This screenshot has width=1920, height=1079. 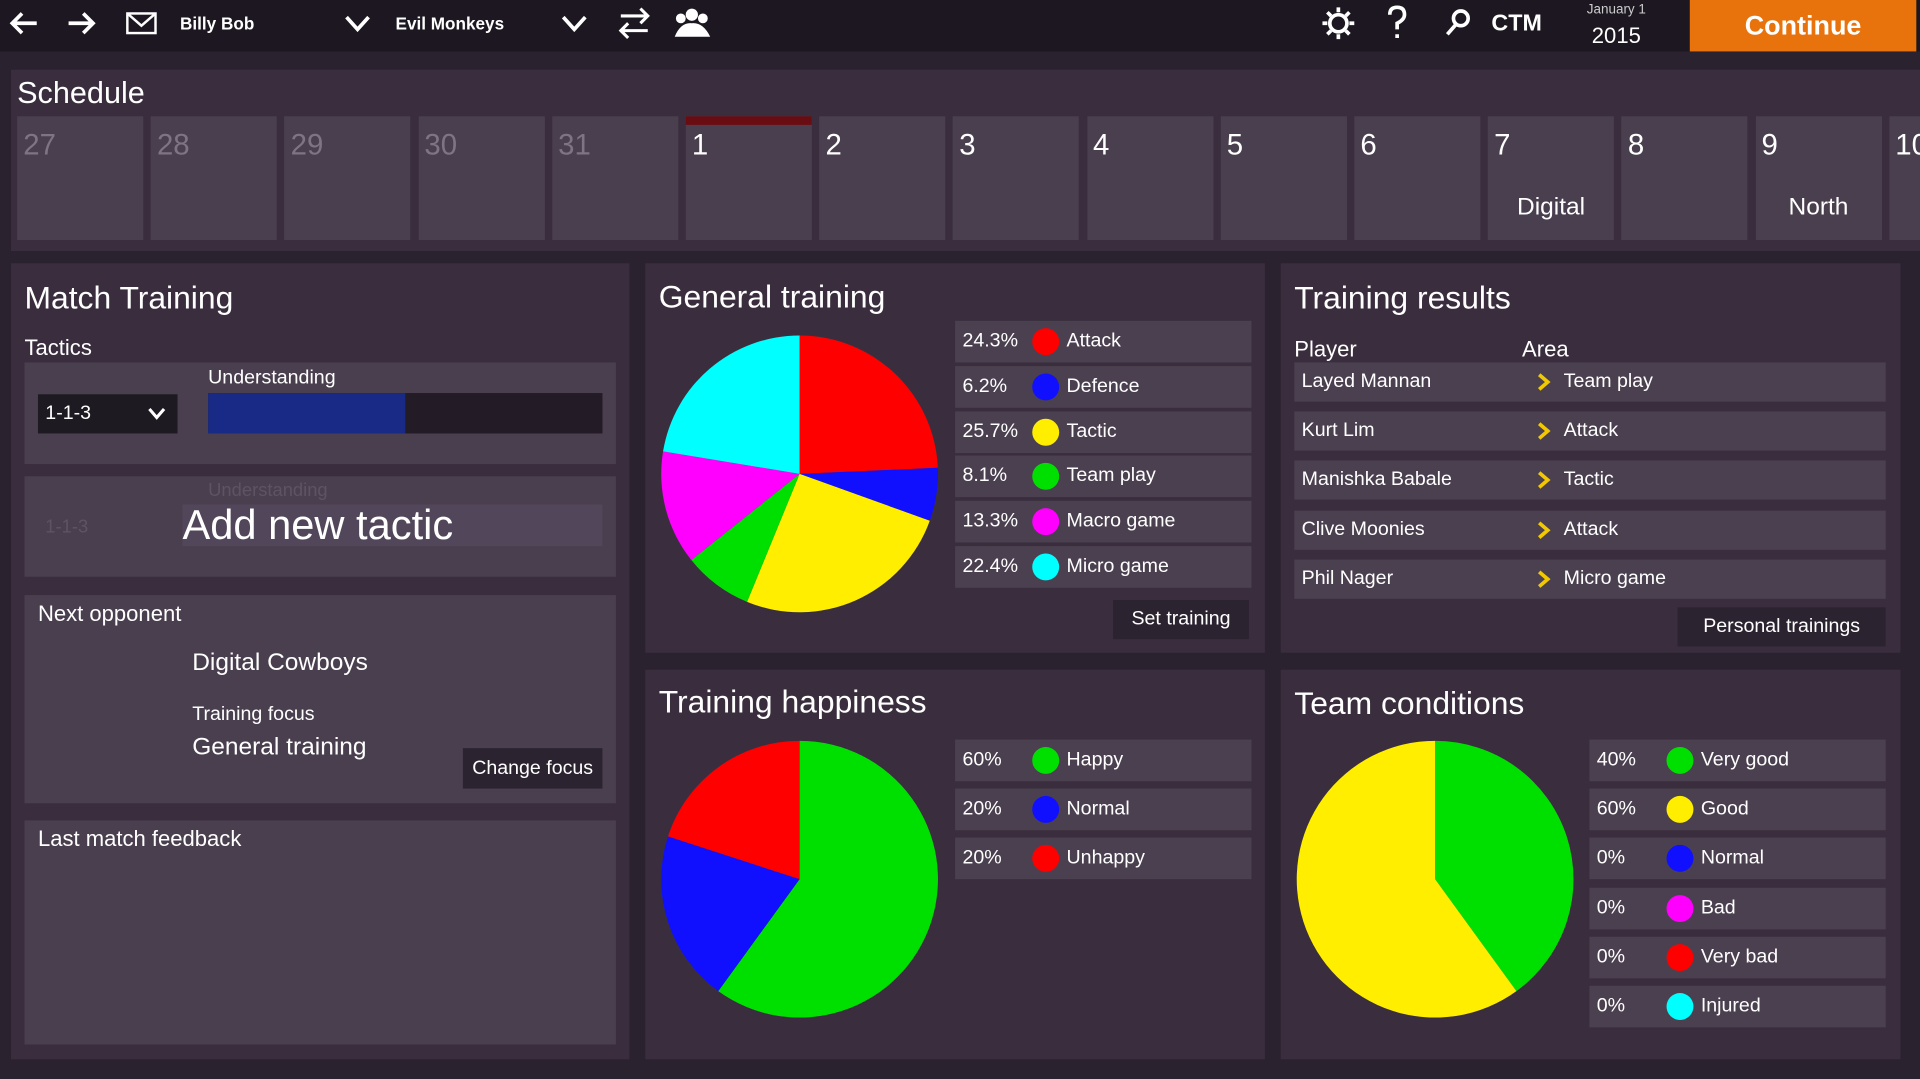 I want to click on legend-value: 6.2%, so click(x=985, y=386).